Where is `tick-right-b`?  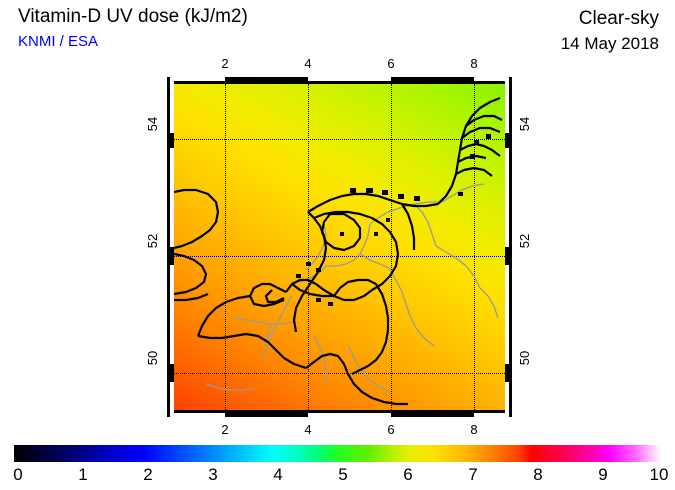 tick-right-b is located at coordinates (507, 197).